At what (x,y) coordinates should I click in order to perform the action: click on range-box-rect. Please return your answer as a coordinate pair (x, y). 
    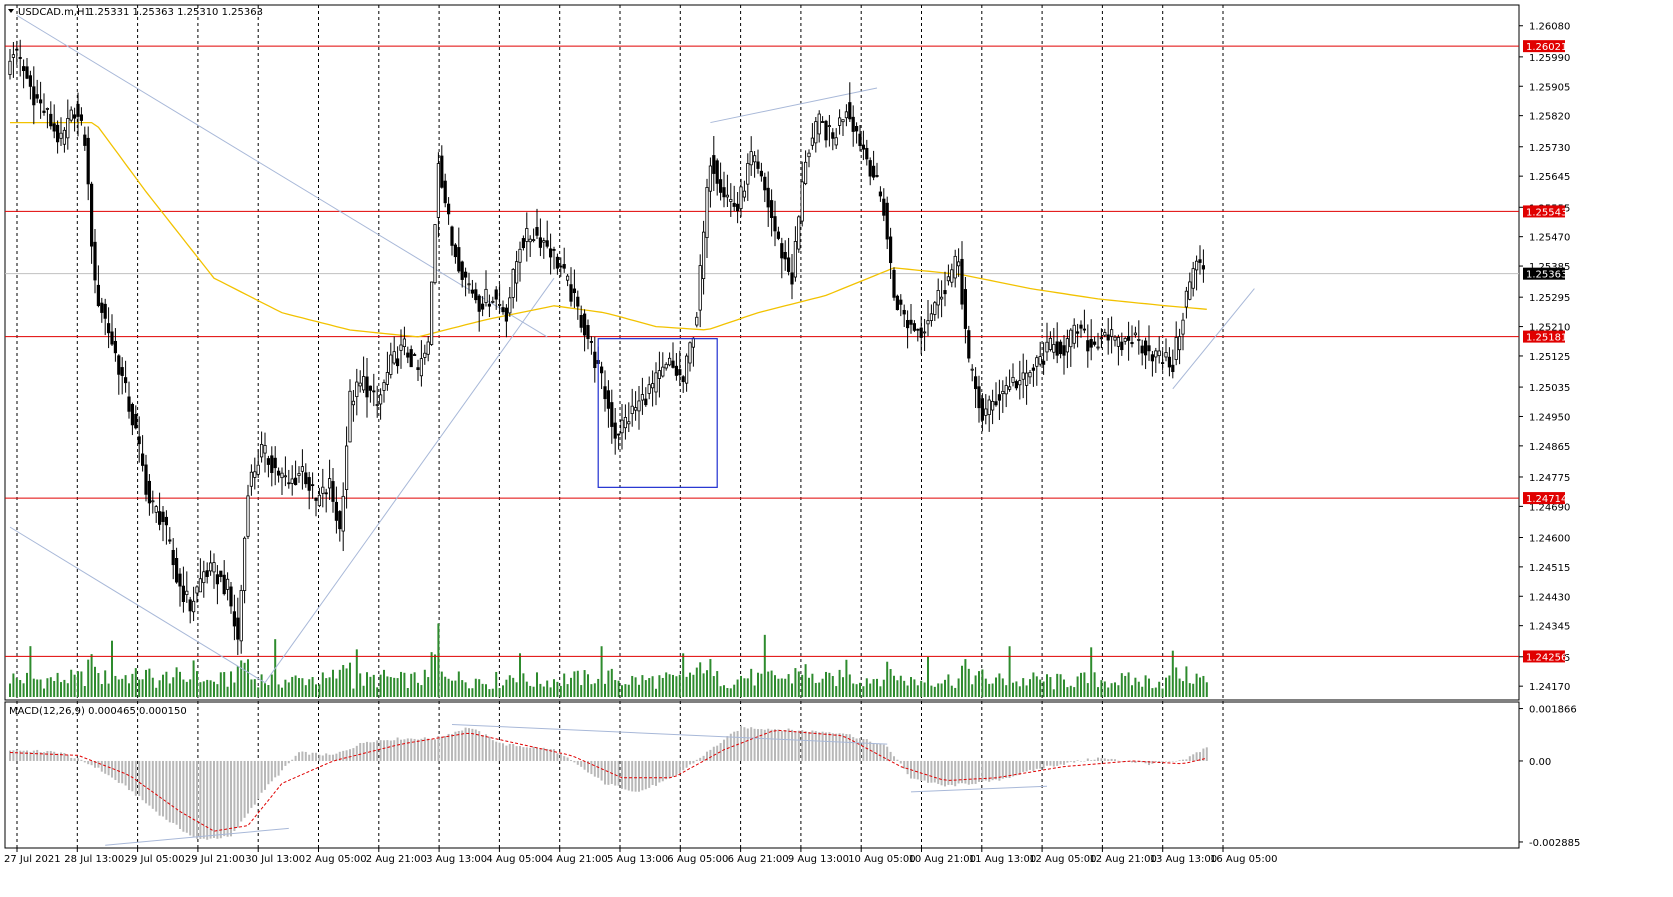
    Looking at the image, I should click on (657, 413).